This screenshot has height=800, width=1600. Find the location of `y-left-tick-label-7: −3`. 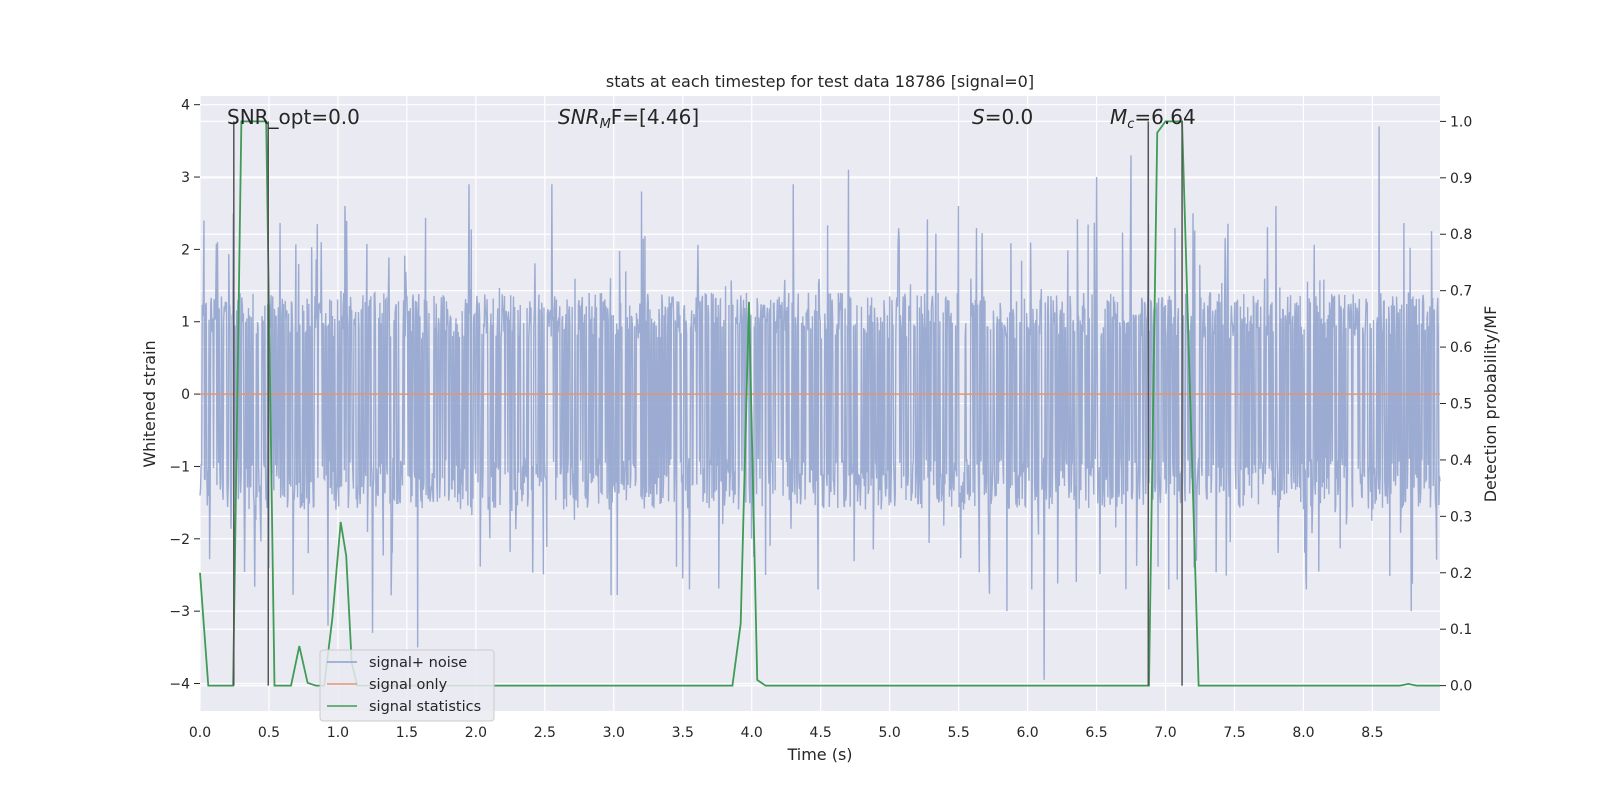

y-left-tick-label-7: −3 is located at coordinates (179, 612).